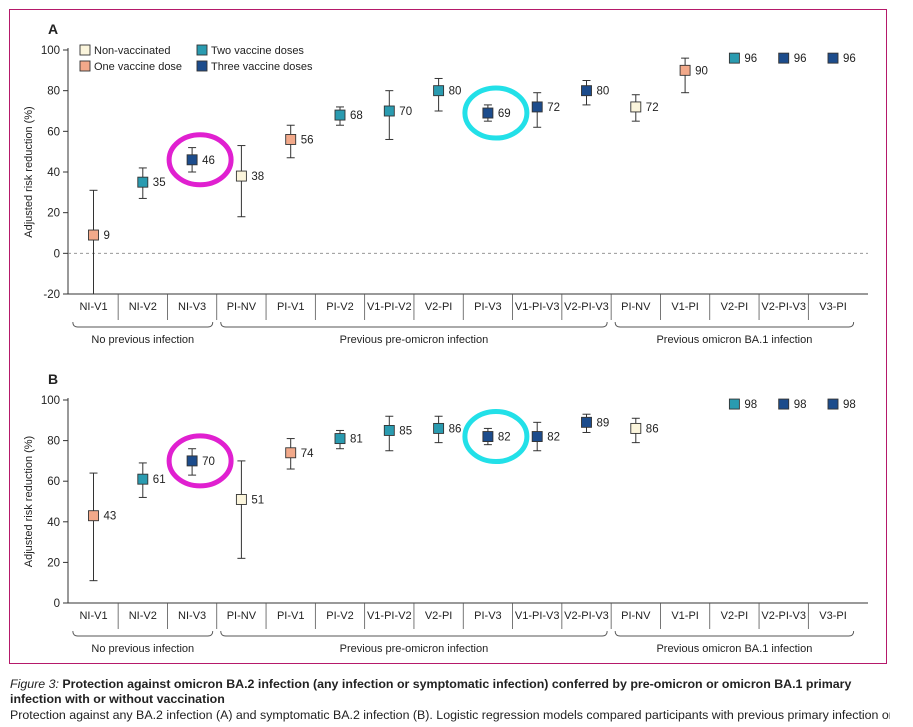 This screenshot has width=913, height=727. Describe the element at coordinates (356, 440) in the screenshot. I see `data-label: 81` at that location.